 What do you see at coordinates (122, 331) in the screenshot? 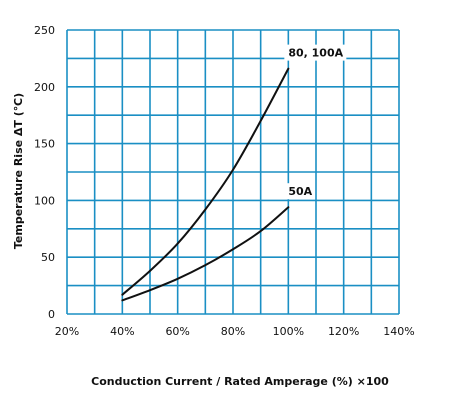
I see `x-tick-label: 40%` at bounding box center [122, 331].